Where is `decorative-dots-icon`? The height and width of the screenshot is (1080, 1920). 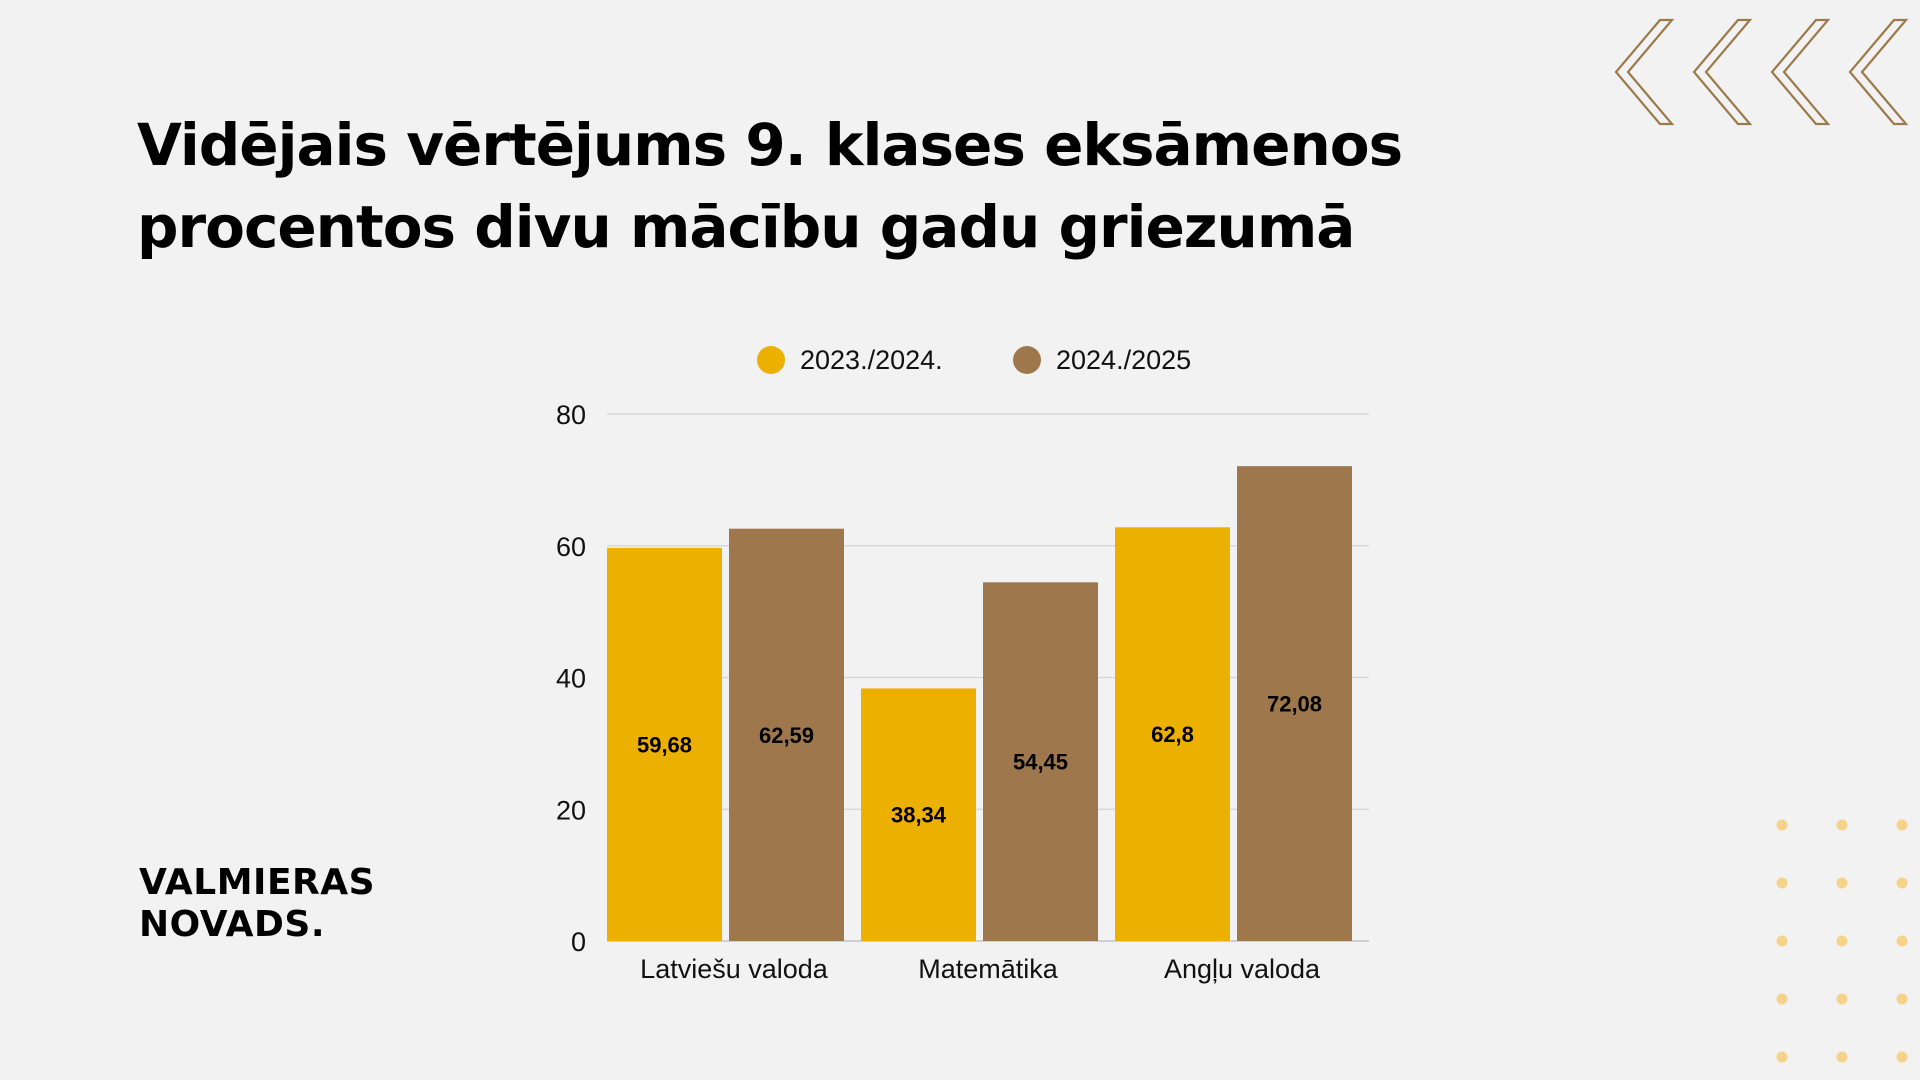 decorative-dots-icon is located at coordinates (1842, 941).